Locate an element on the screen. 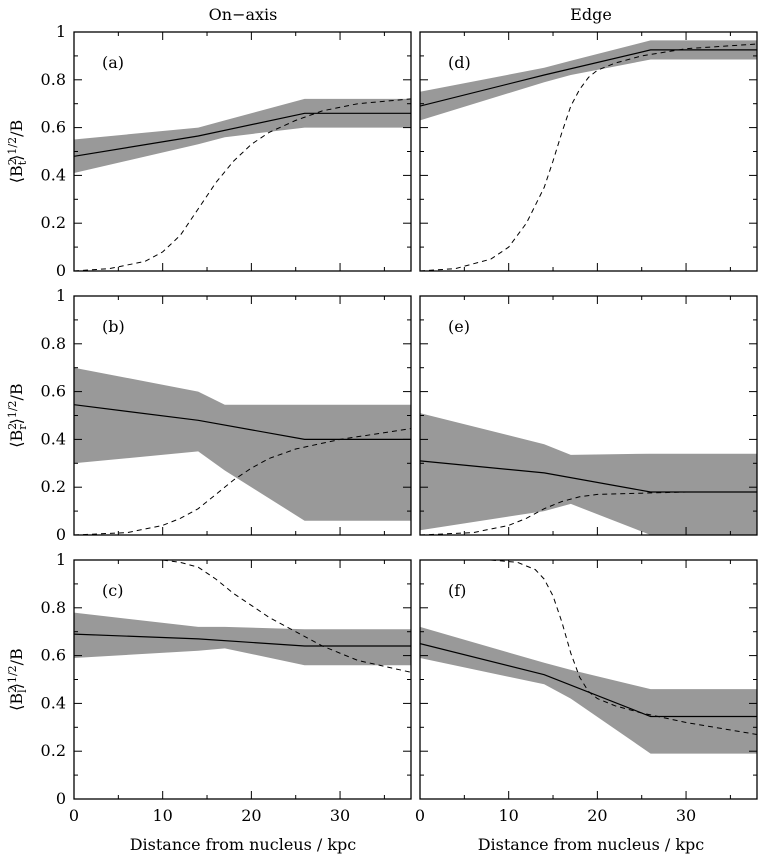 This screenshot has height=858, width=763. median-line-d is located at coordinates (588, 78).